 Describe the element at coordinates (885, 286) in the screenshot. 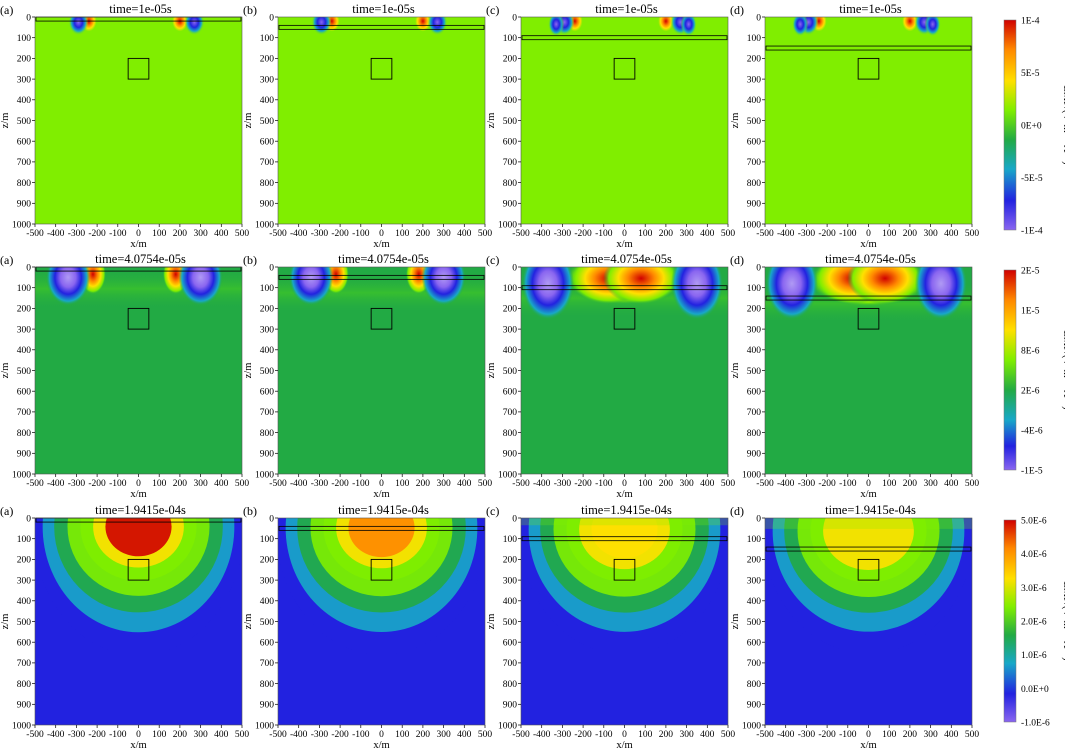

I see `positive-blob` at that location.